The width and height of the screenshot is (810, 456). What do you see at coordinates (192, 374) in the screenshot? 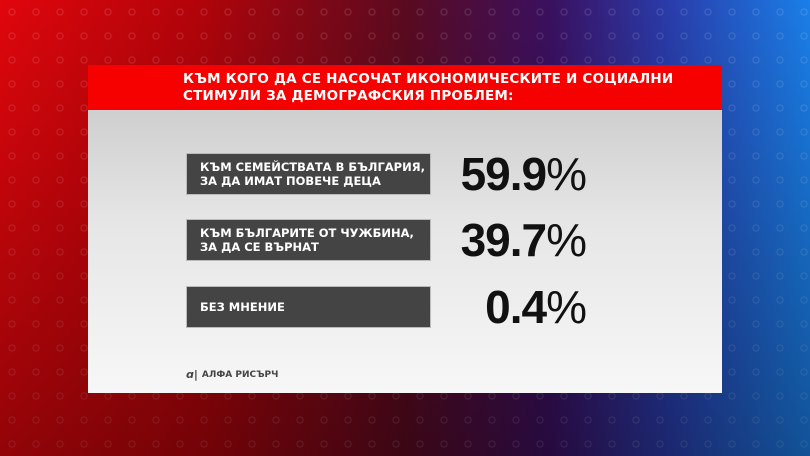
I see `alpha-logo-icon: ɑ|` at bounding box center [192, 374].